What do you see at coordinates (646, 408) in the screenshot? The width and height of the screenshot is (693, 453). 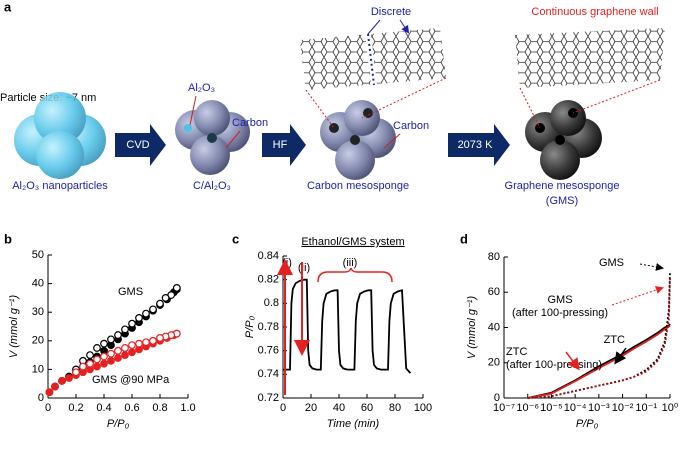 I see `x-tick-label: 10⁻¹` at bounding box center [646, 408].